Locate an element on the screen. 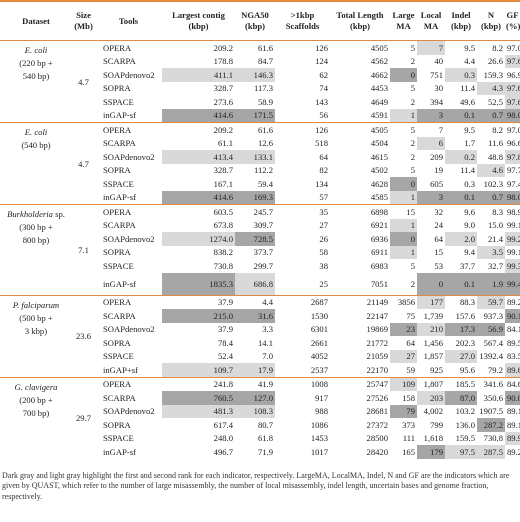 The height and width of the screenshot is (522, 520). value-cell: 143 is located at coordinates (321, 101).